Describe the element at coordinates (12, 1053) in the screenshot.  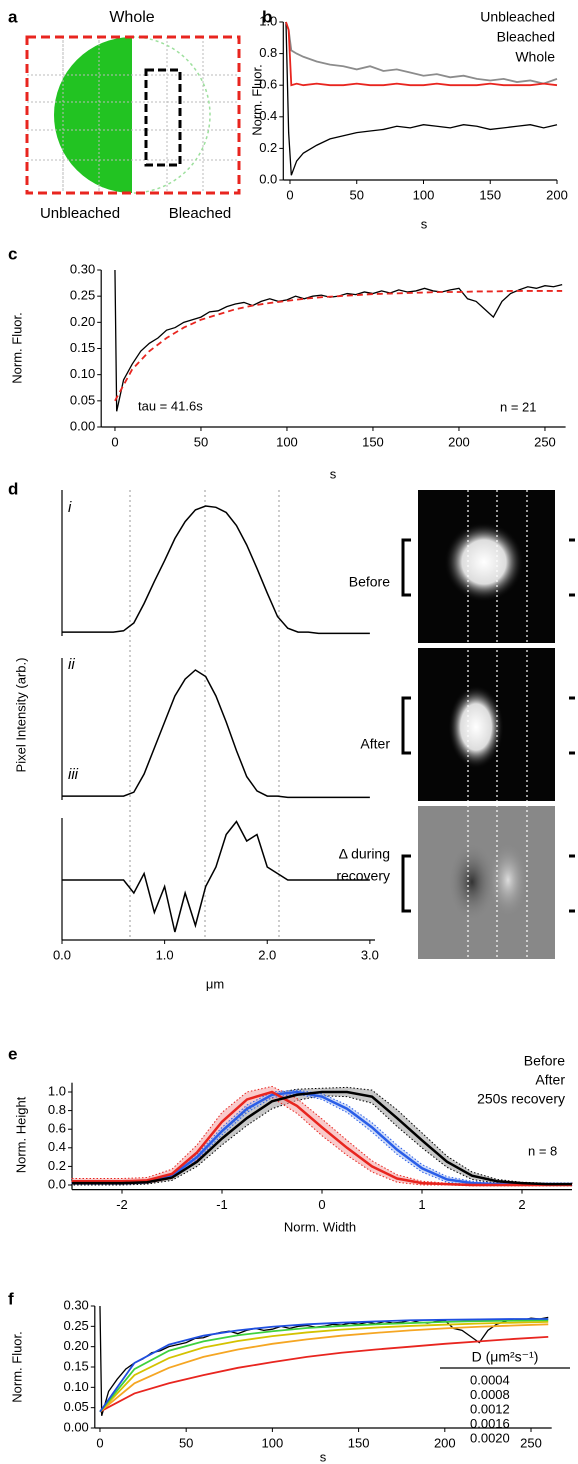
I see `panel-label: e` at that location.